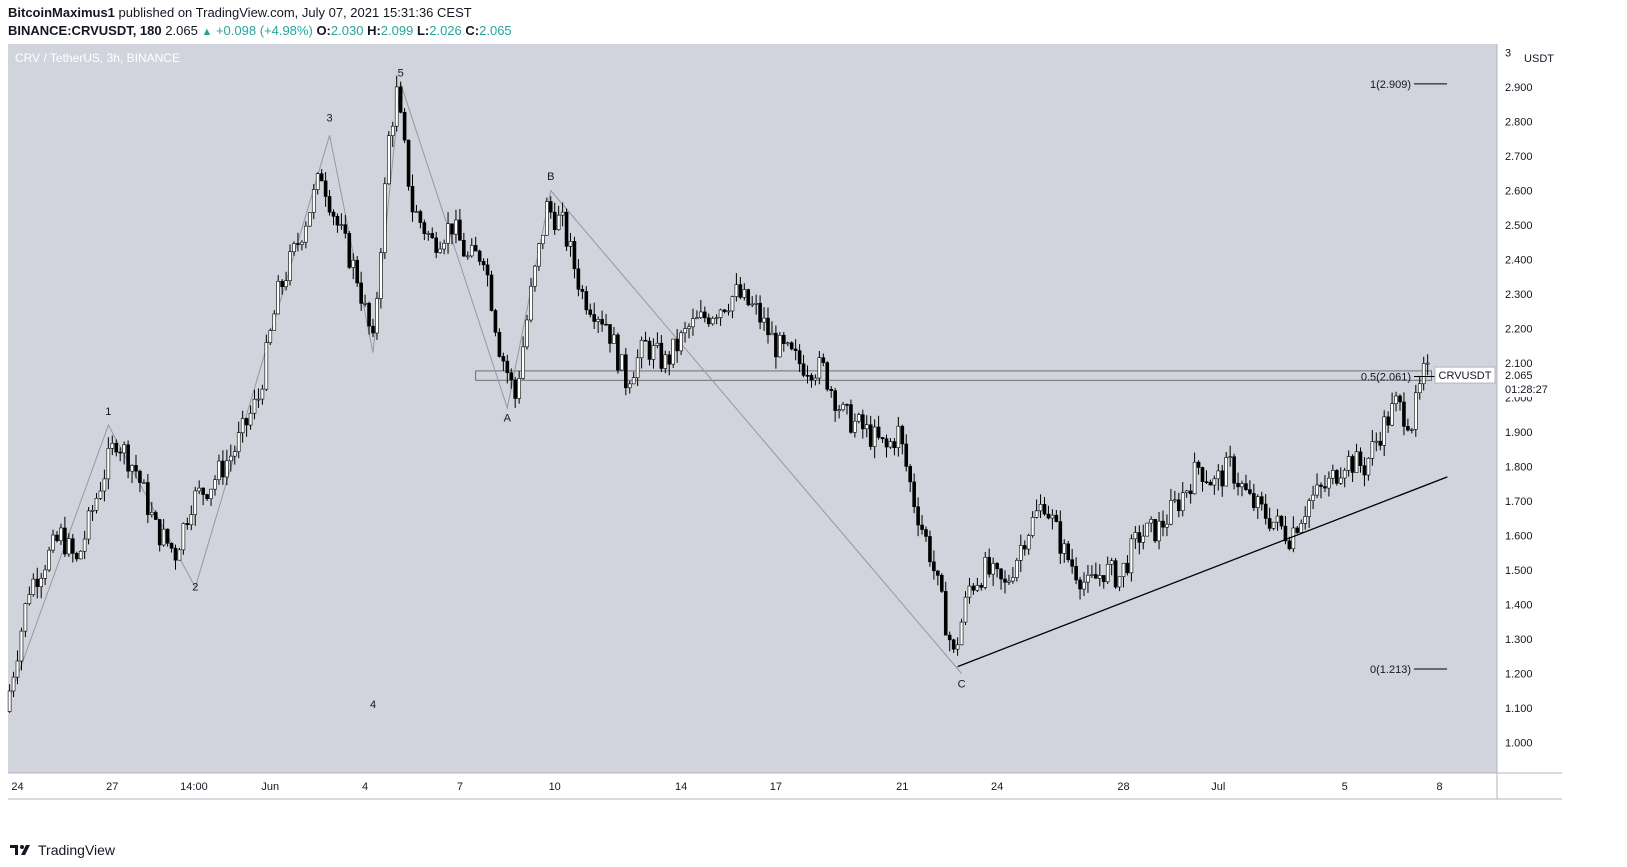  I want to click on y-tick-label: 1.300, so click(1519, 640).